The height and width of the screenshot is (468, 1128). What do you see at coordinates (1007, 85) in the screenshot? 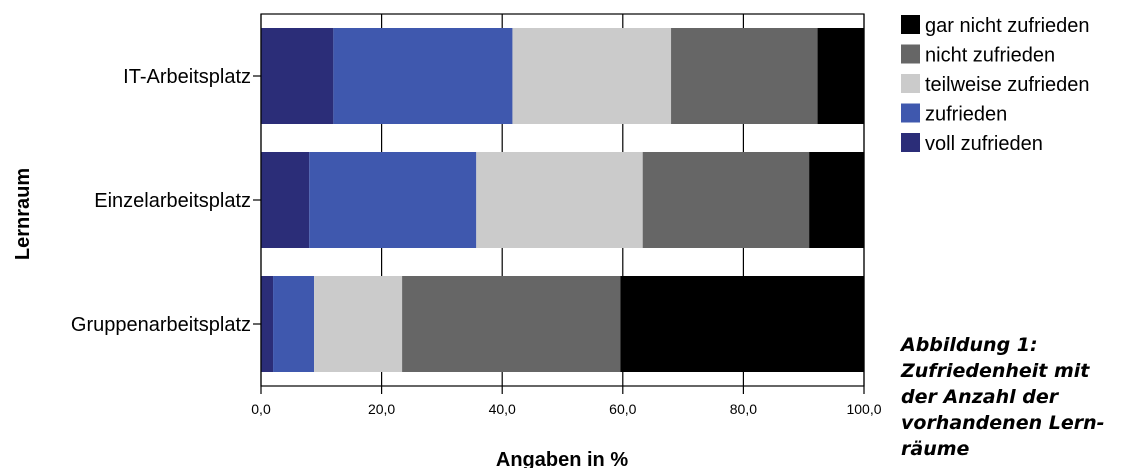
I see `legend-label: teilweise zufrieden` at bounding box center [1007, 85].